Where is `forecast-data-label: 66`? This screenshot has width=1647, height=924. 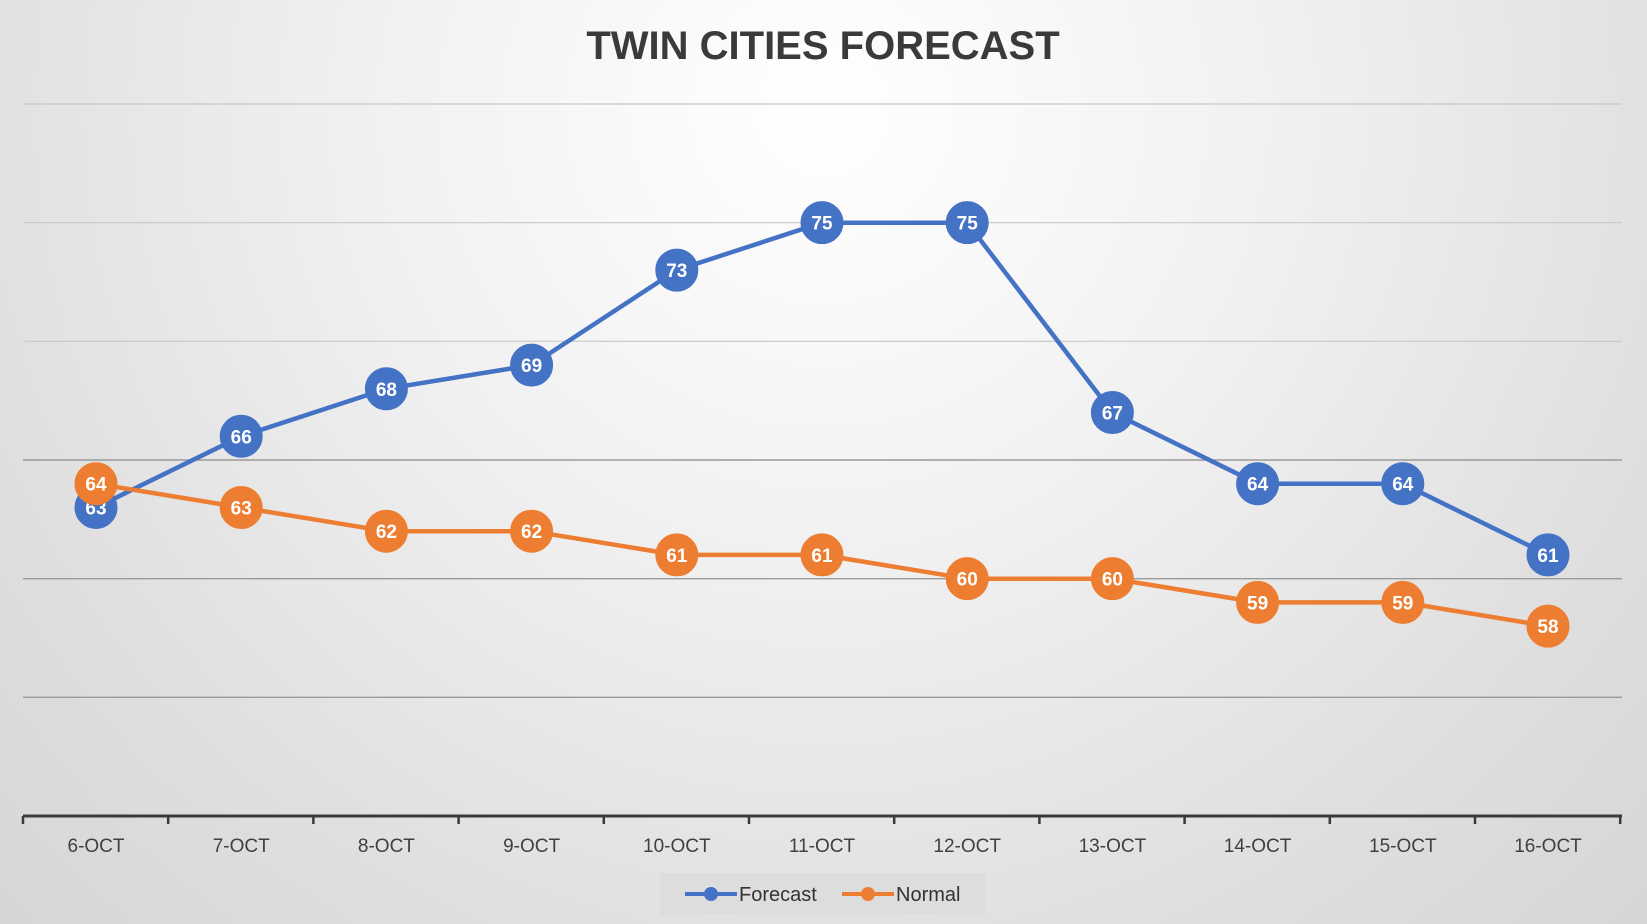
forecast-data-label: 66 is located at coordinates (241, 437).